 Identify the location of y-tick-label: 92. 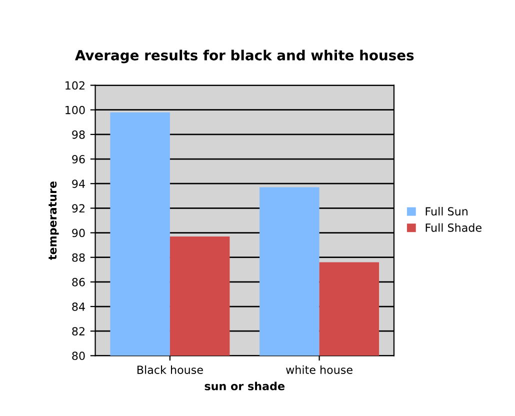
(78, 208).